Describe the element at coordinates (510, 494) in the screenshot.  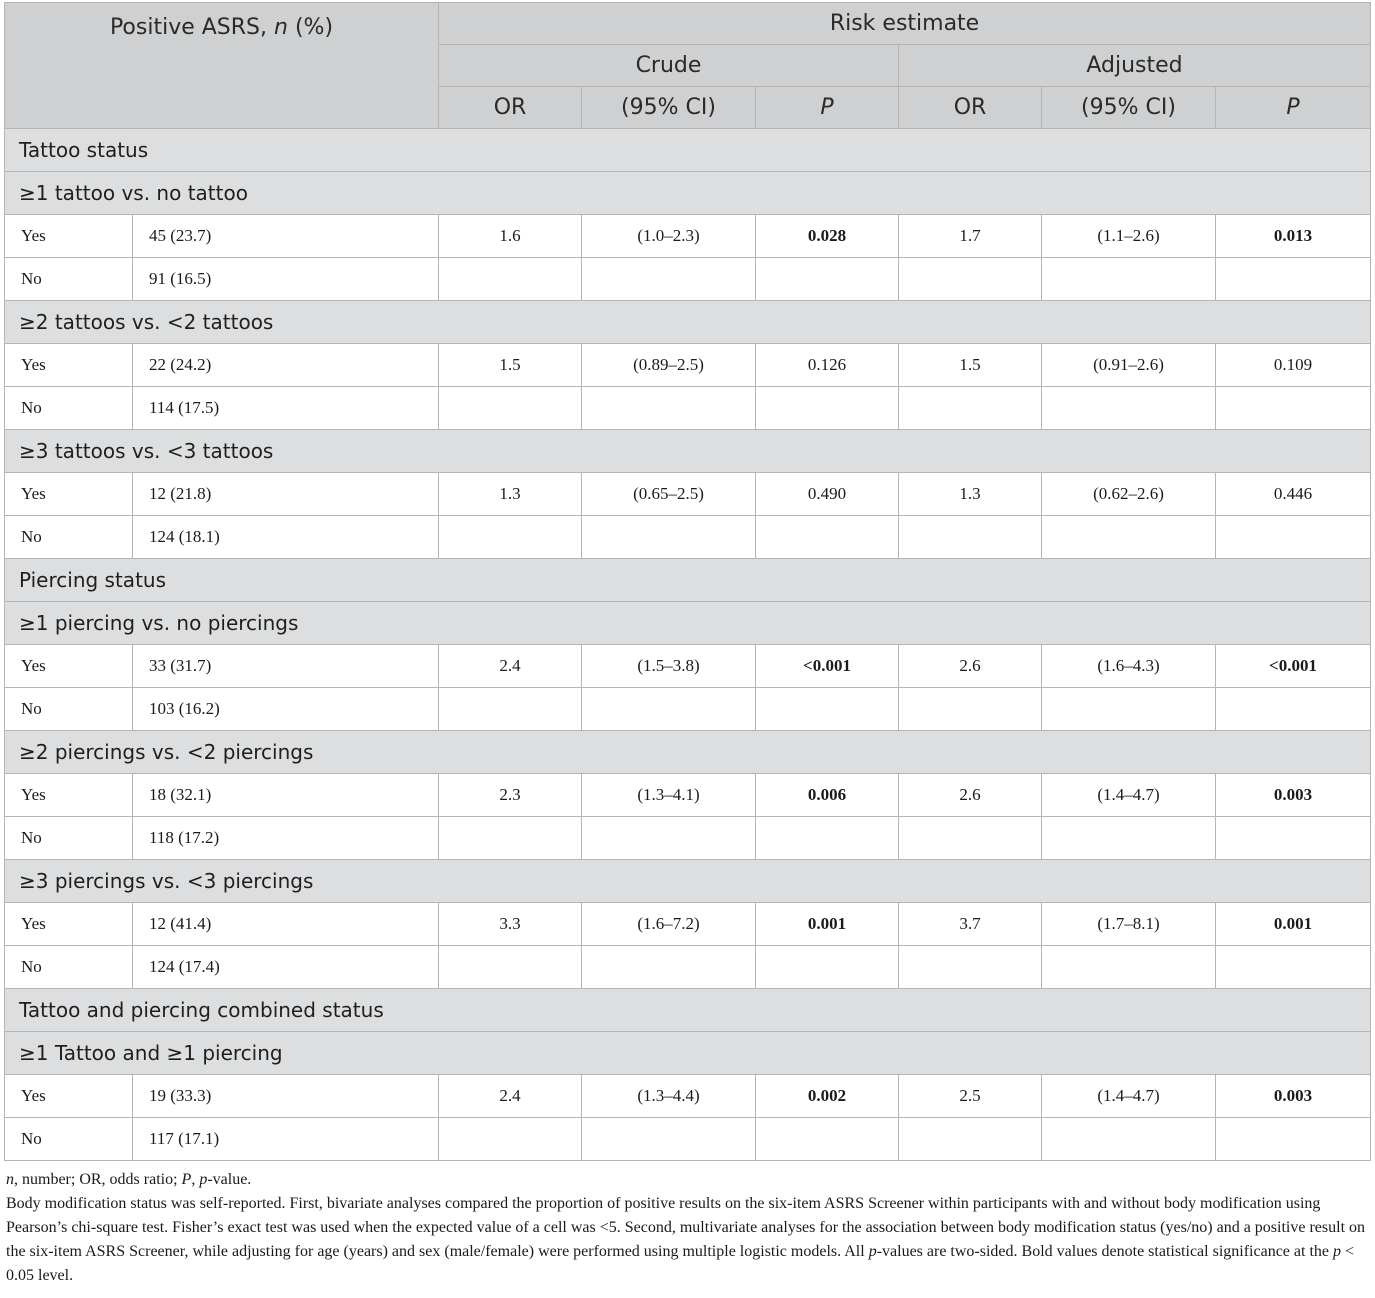
I see `crude-or: 1.3` at that location.